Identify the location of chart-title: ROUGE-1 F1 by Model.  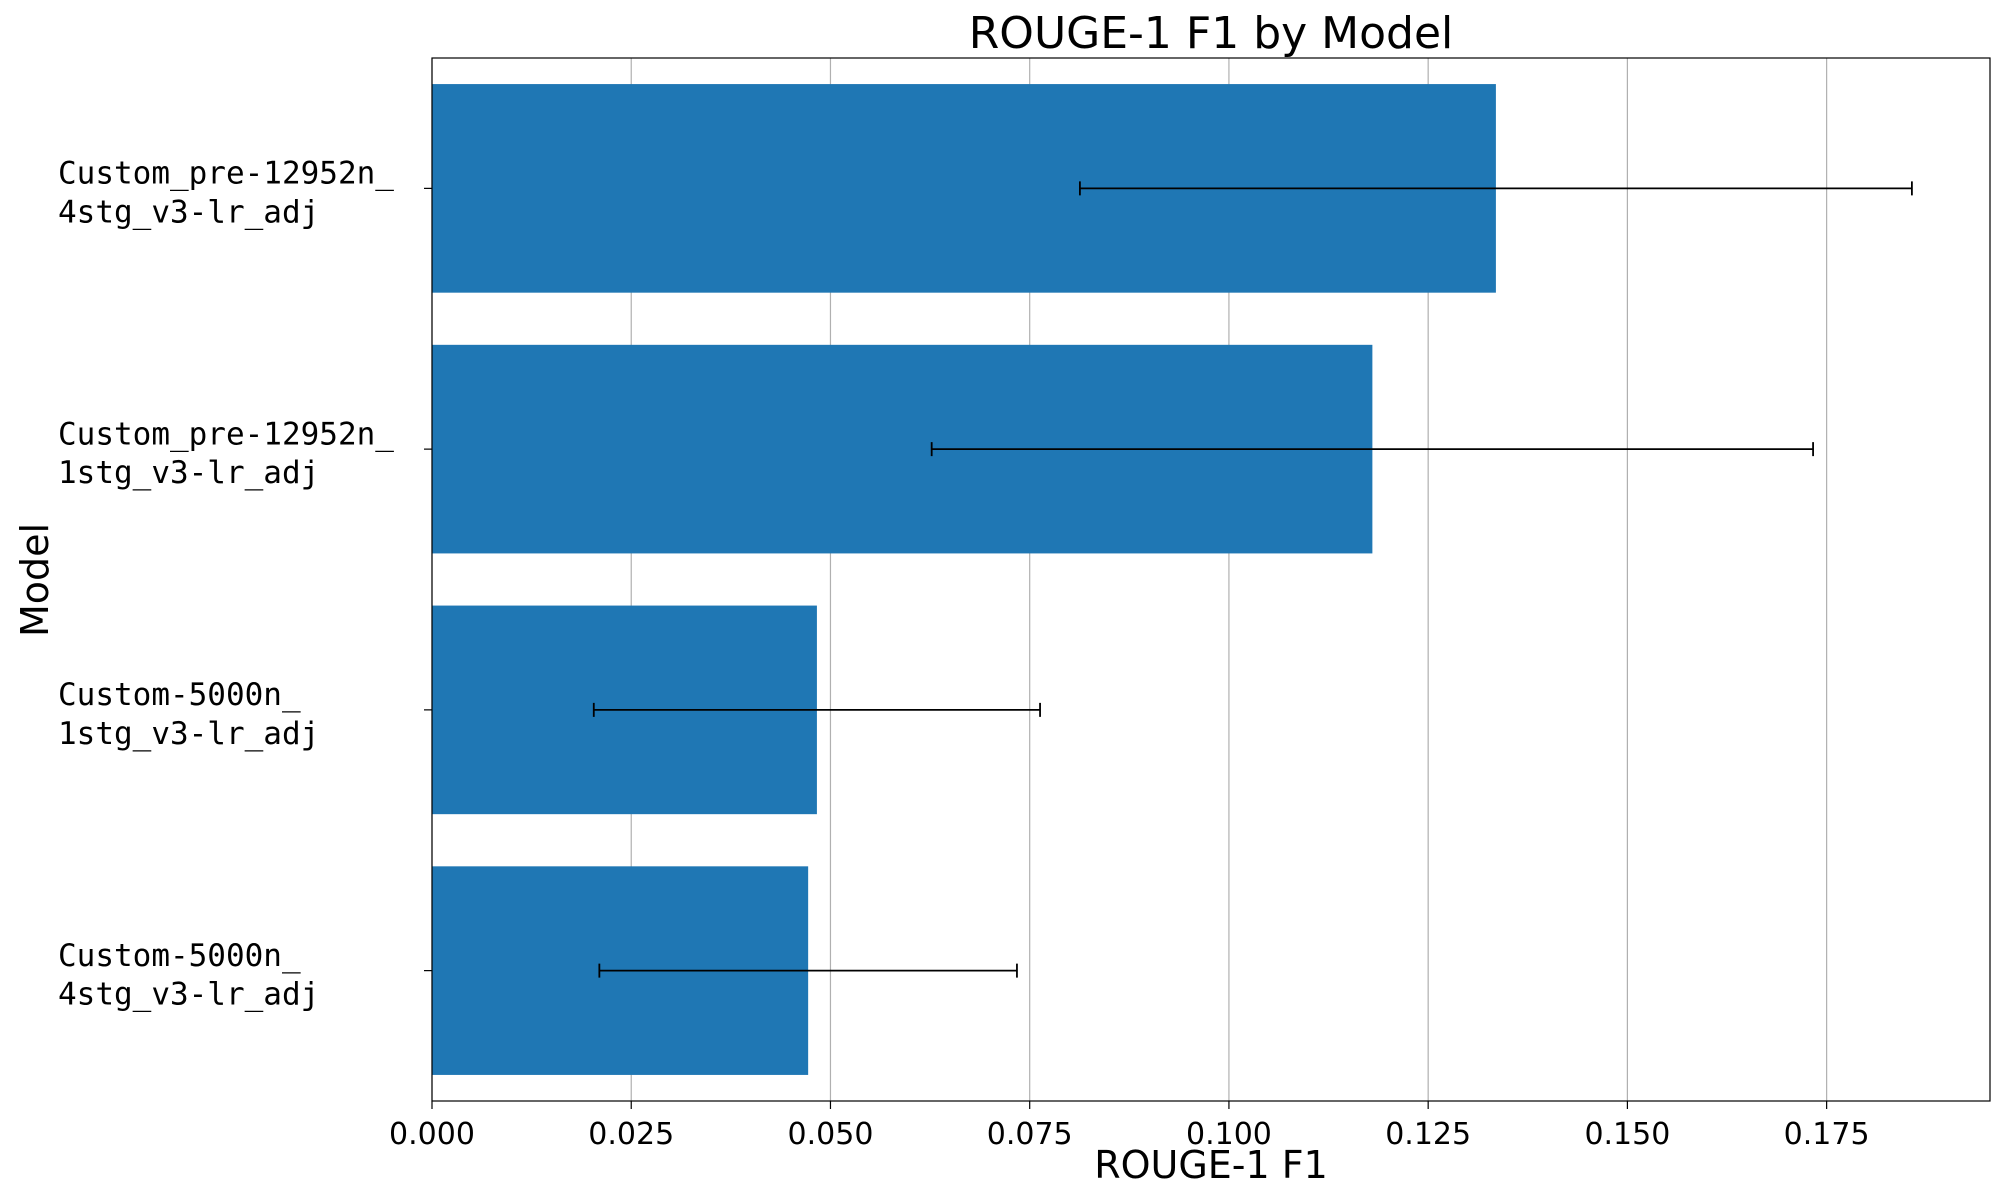
(1211, 33).